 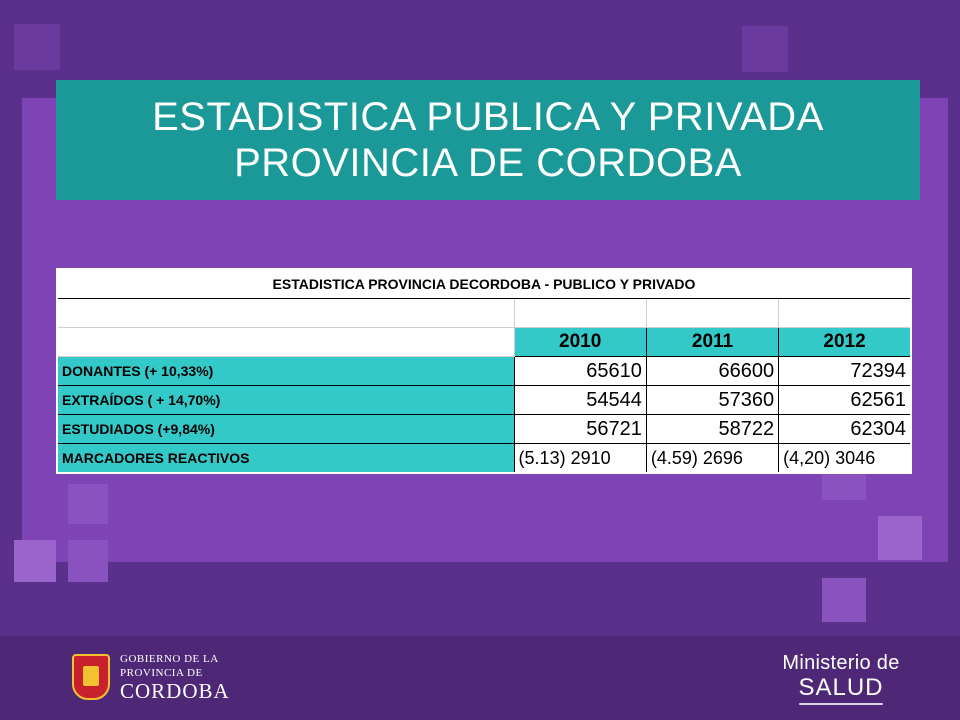 I want to click on cell-value: (5.13) 2910, so click(x=580, y=458).